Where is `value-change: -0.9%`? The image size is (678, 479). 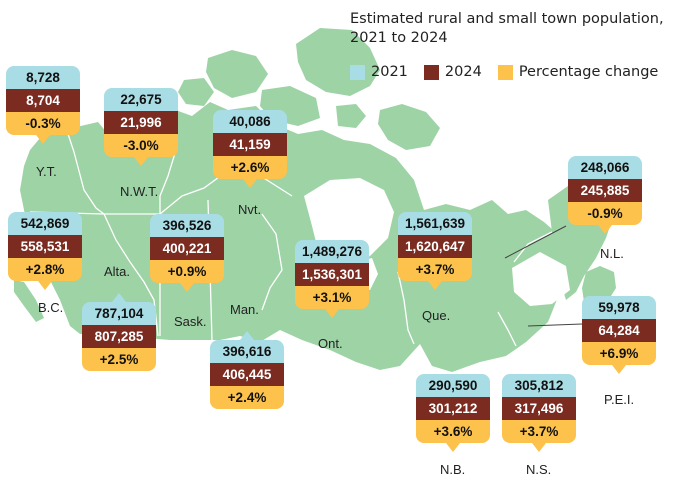
value-change: -0.9% is located at coordinates (605, 213).